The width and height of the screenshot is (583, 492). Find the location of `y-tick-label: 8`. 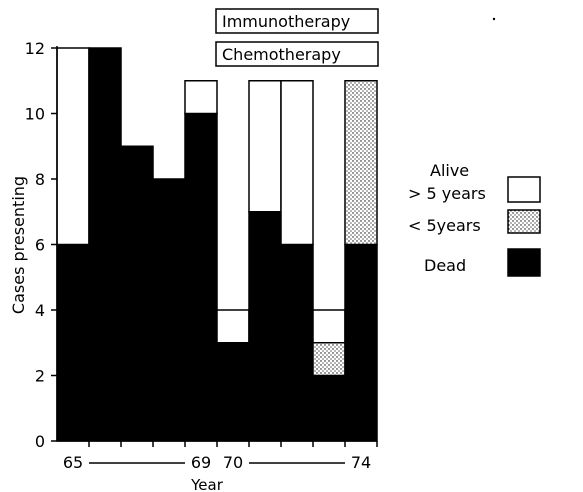

y-tick-label: 8 is located at coordinates (40, 179).